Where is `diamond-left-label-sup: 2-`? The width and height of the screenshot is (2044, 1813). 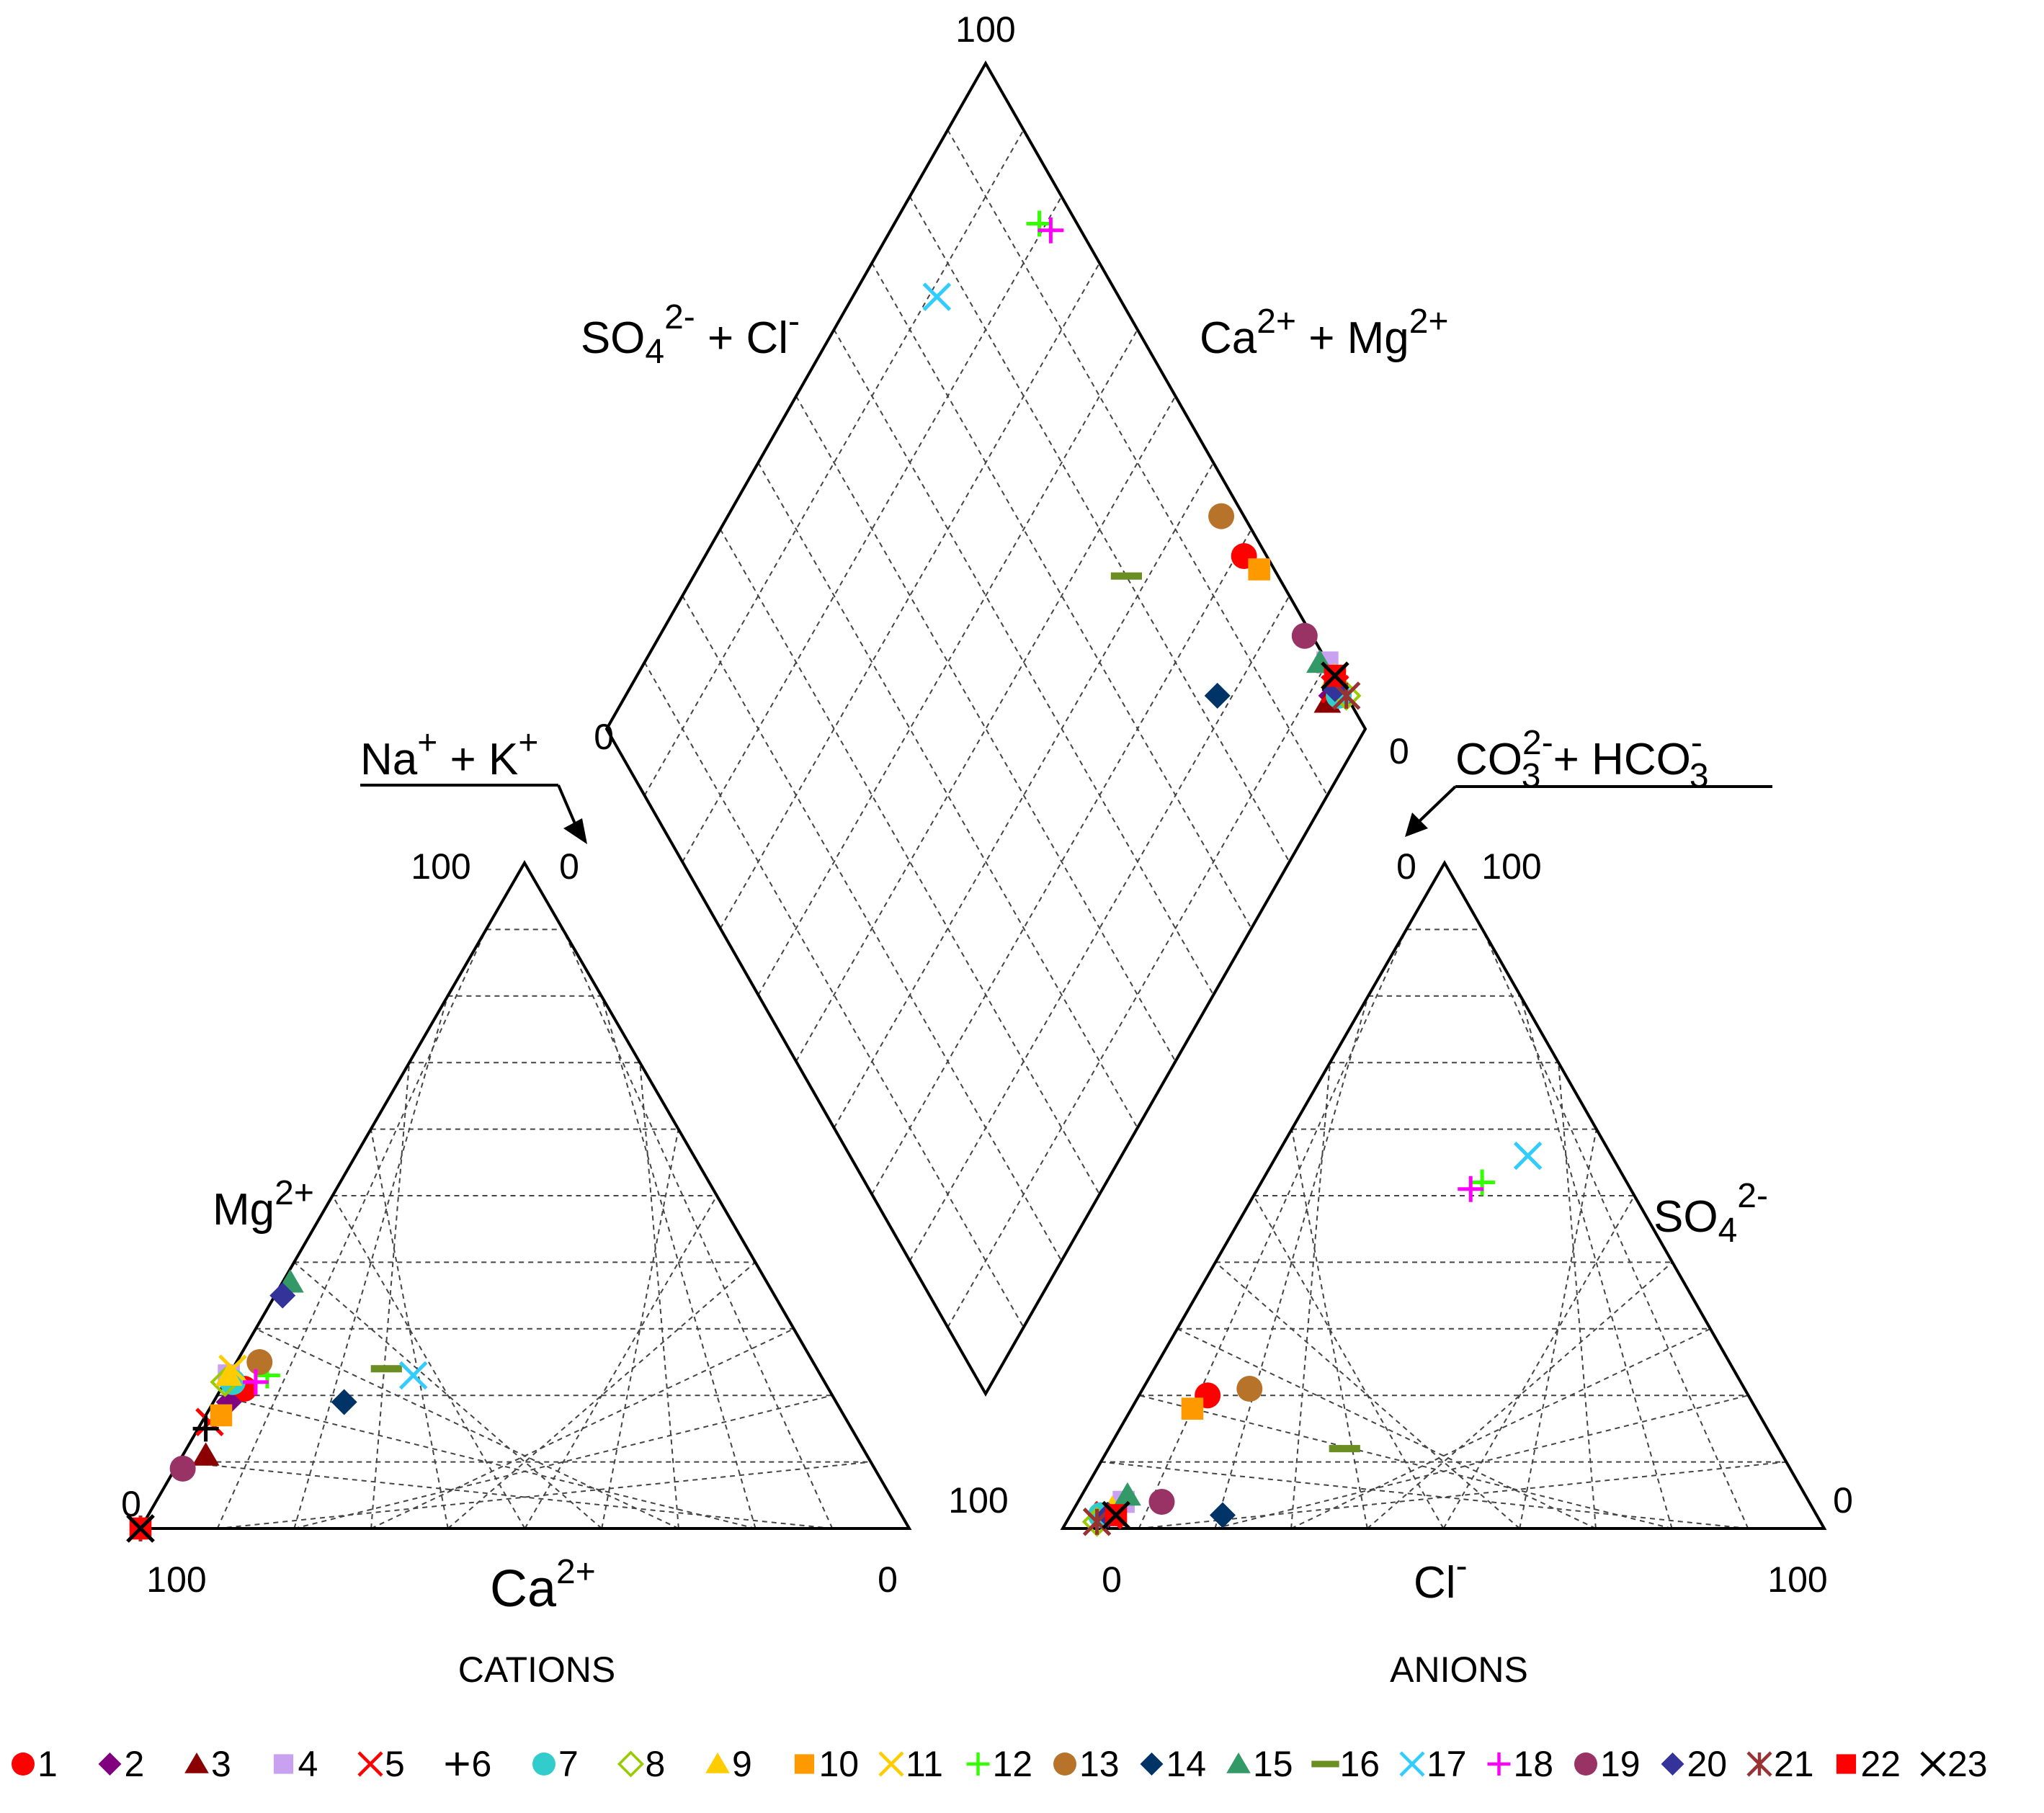
diamond-left-label-sup: 2- is located at coordinates (679, 317).